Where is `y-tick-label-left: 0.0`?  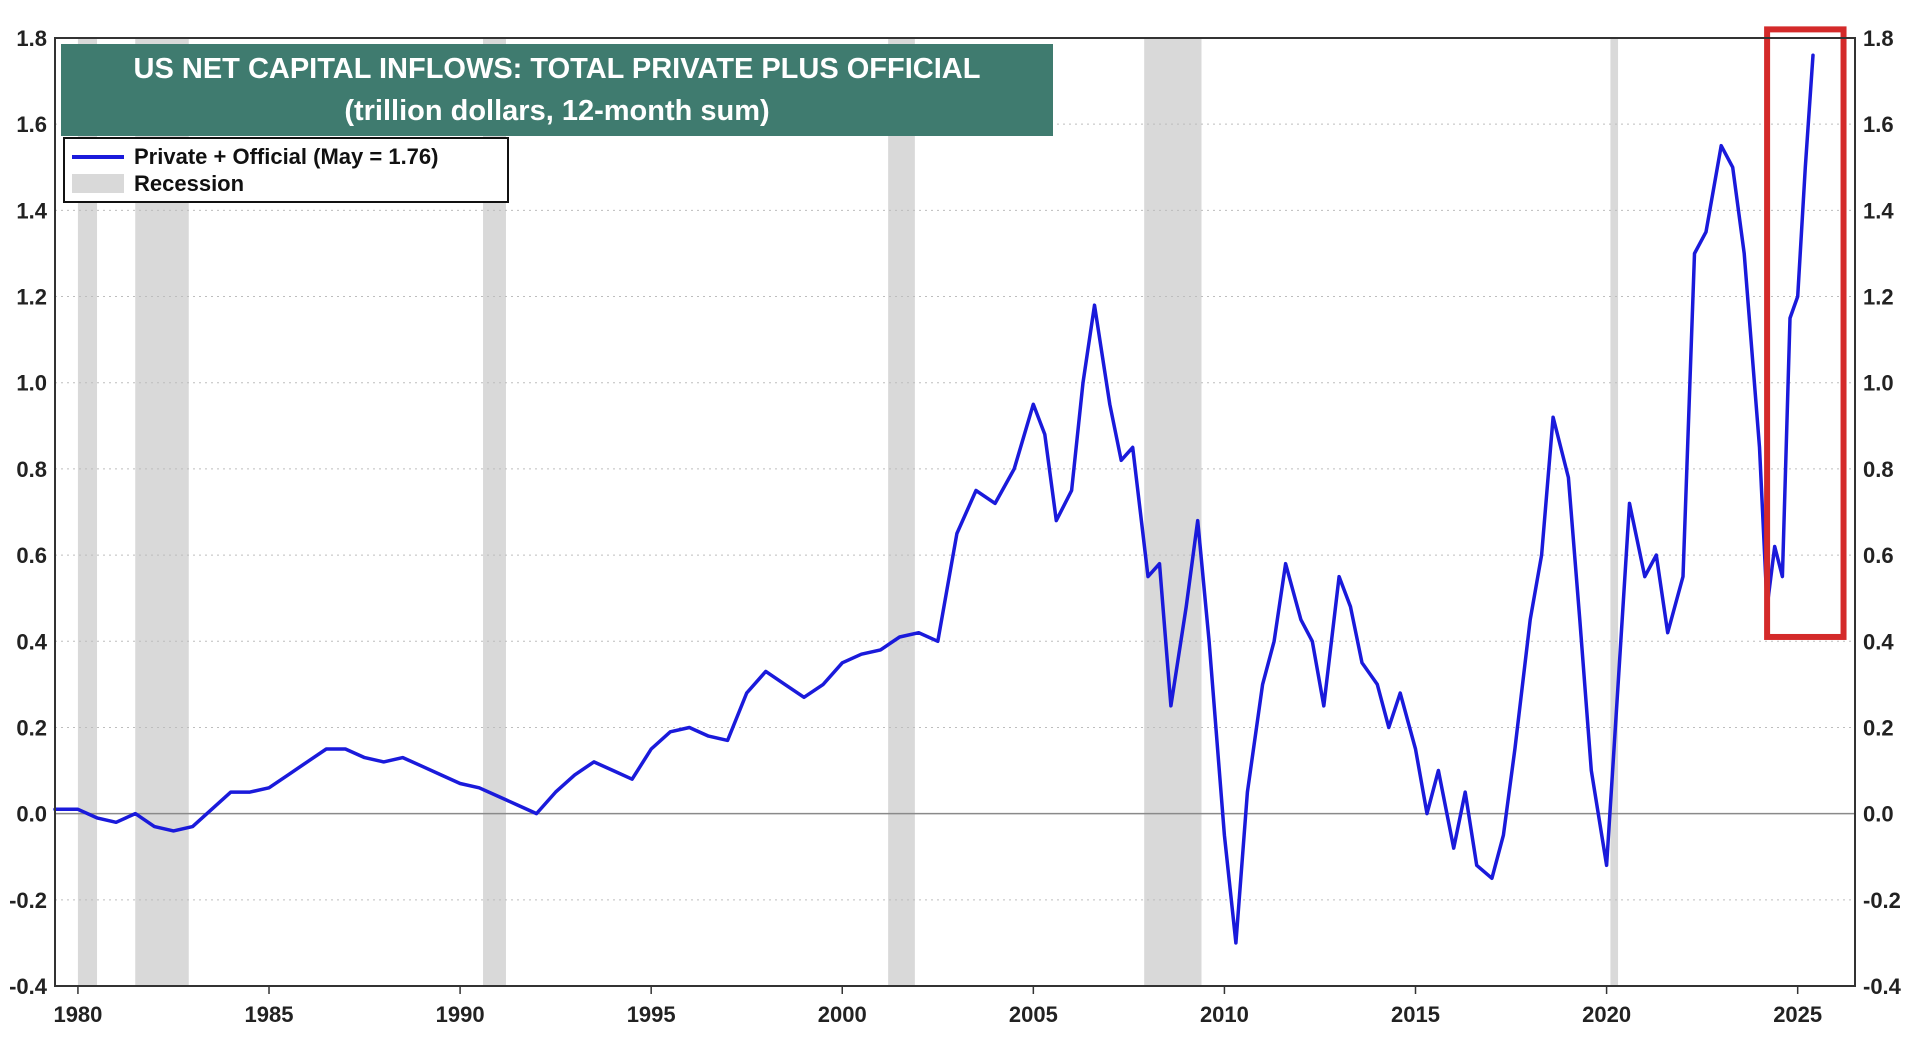 y-tick-label-left: 0.0 is located at coordinates (31, 814).